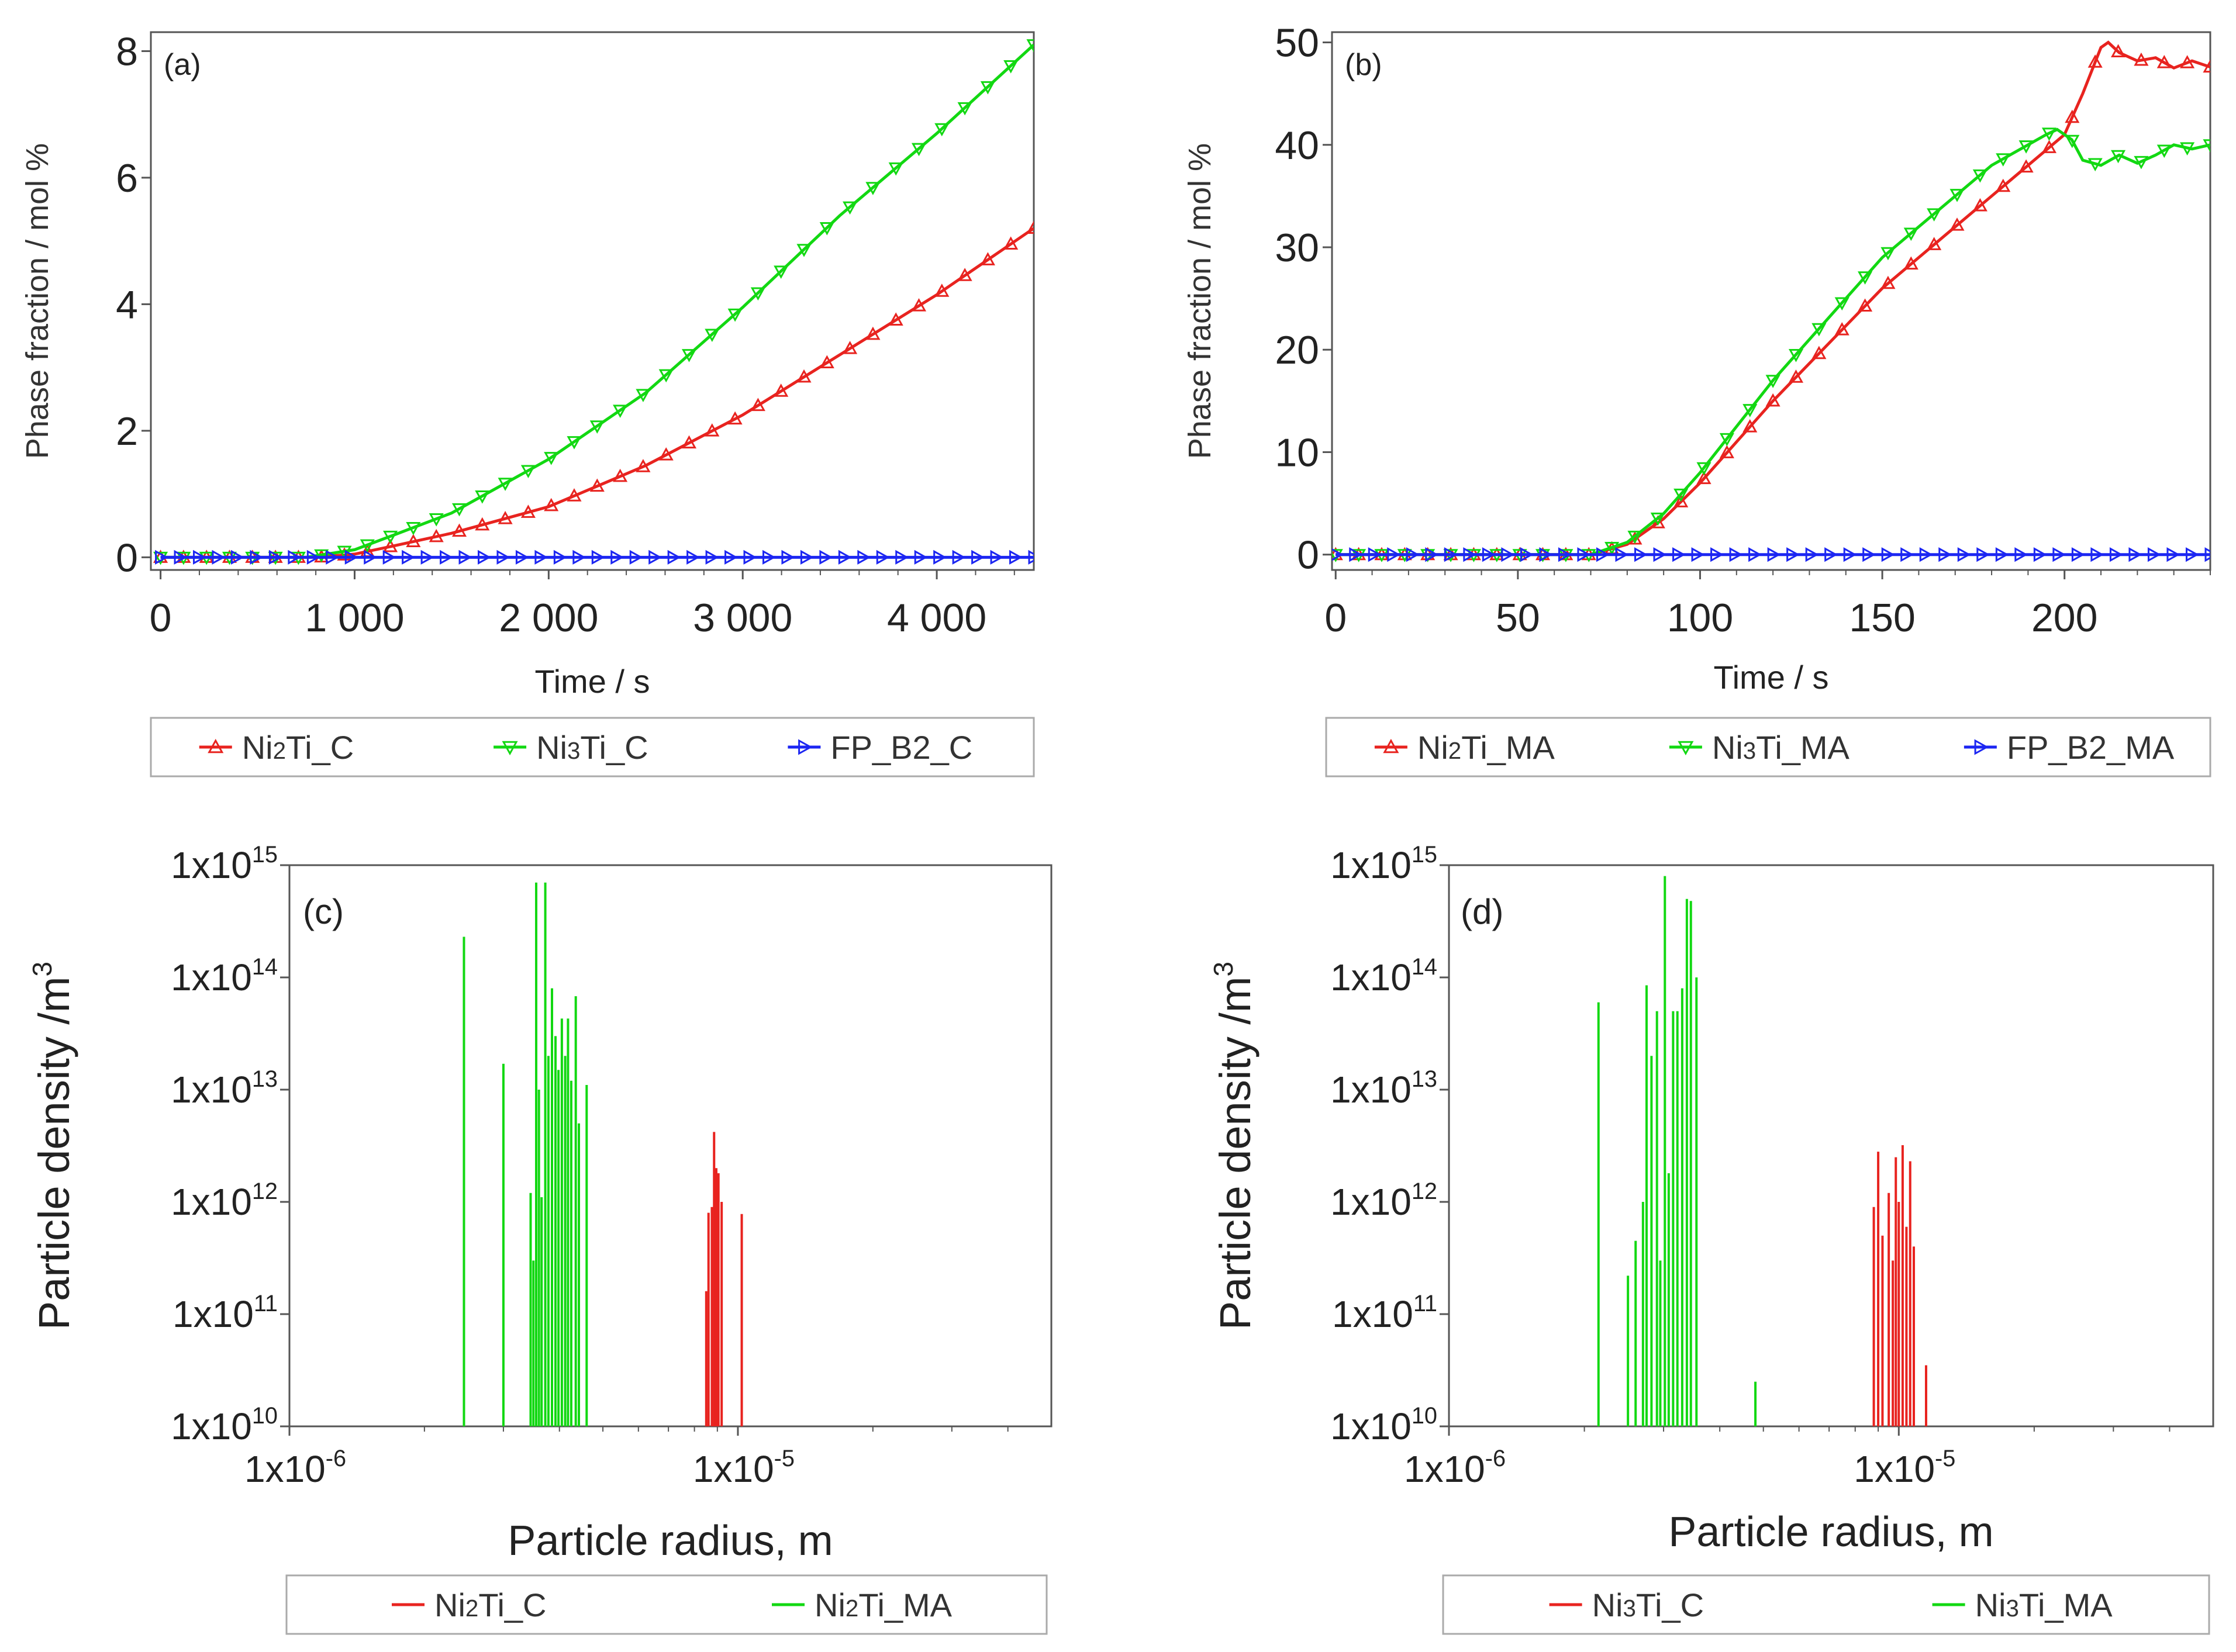  I want to click on x-tick-label: 1x10⁻⁵, so click(744, 1468).